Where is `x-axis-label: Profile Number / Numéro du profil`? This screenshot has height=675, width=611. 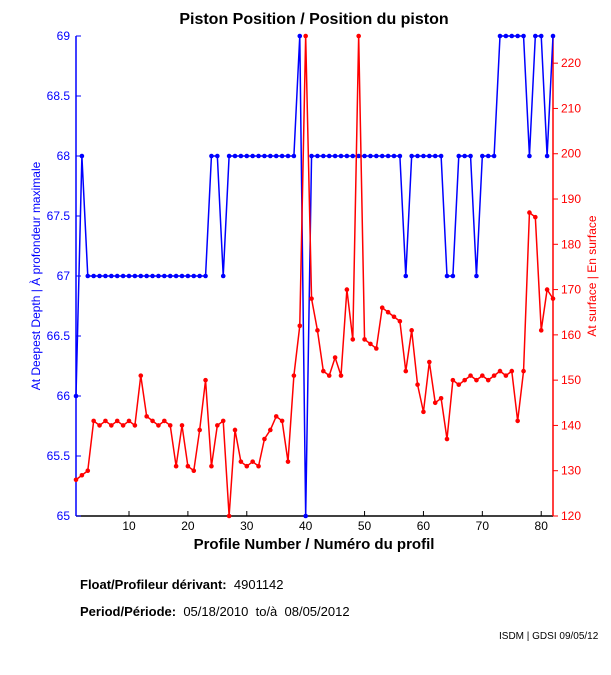 x-axis-label: Profile Number / Numéro du profil is located at coordinates (314, 544).